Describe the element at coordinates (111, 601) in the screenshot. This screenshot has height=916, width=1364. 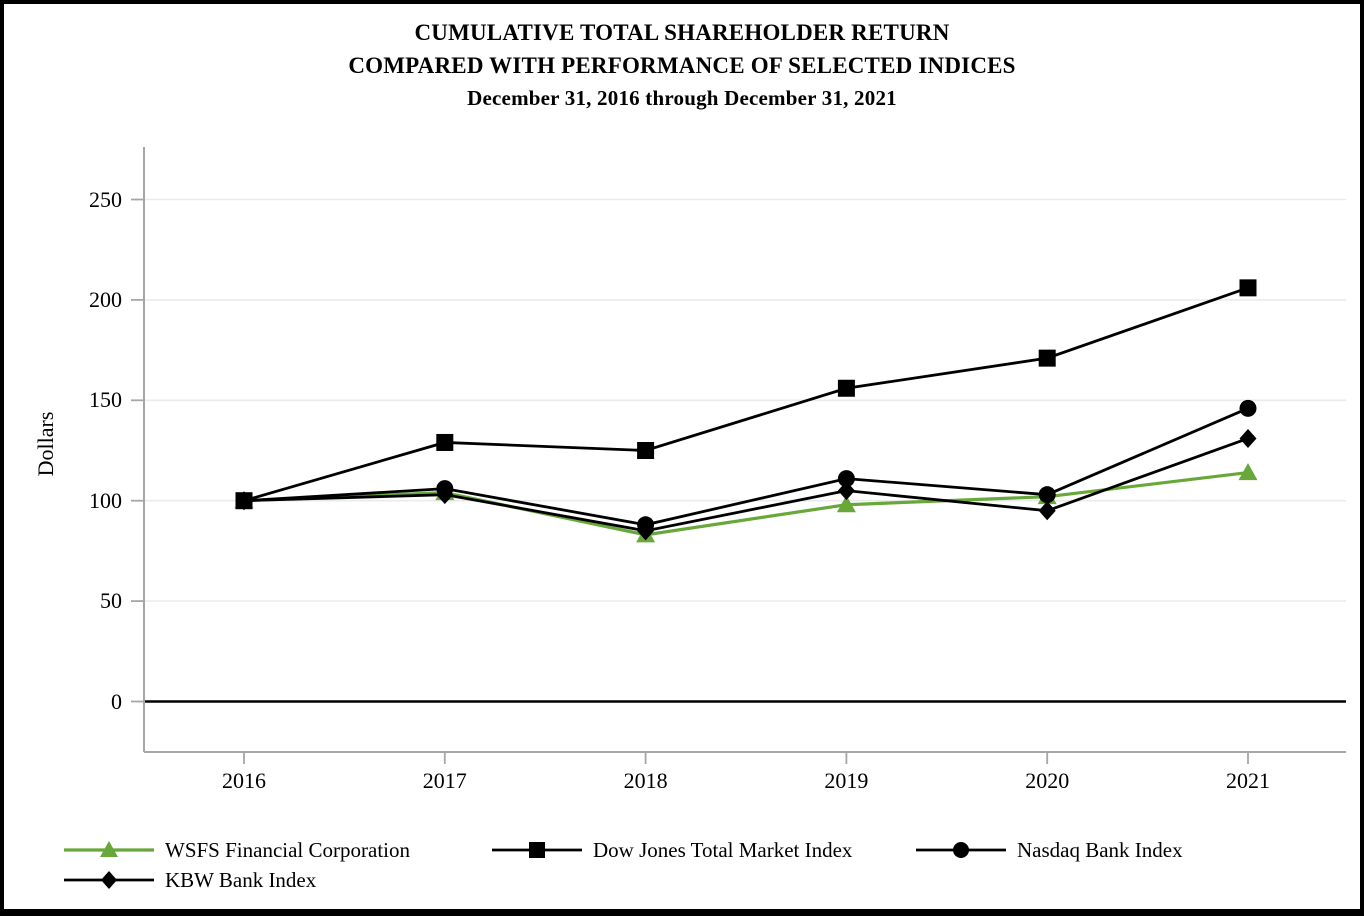
I see `y-tick-label: 50` at that location.